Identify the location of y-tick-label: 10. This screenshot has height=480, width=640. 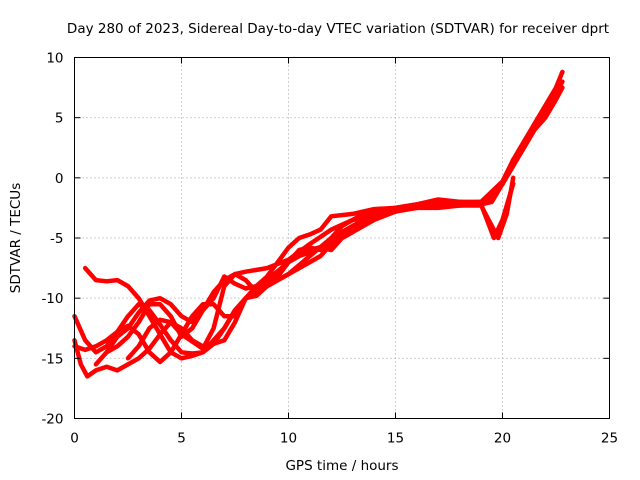
(54, 59).